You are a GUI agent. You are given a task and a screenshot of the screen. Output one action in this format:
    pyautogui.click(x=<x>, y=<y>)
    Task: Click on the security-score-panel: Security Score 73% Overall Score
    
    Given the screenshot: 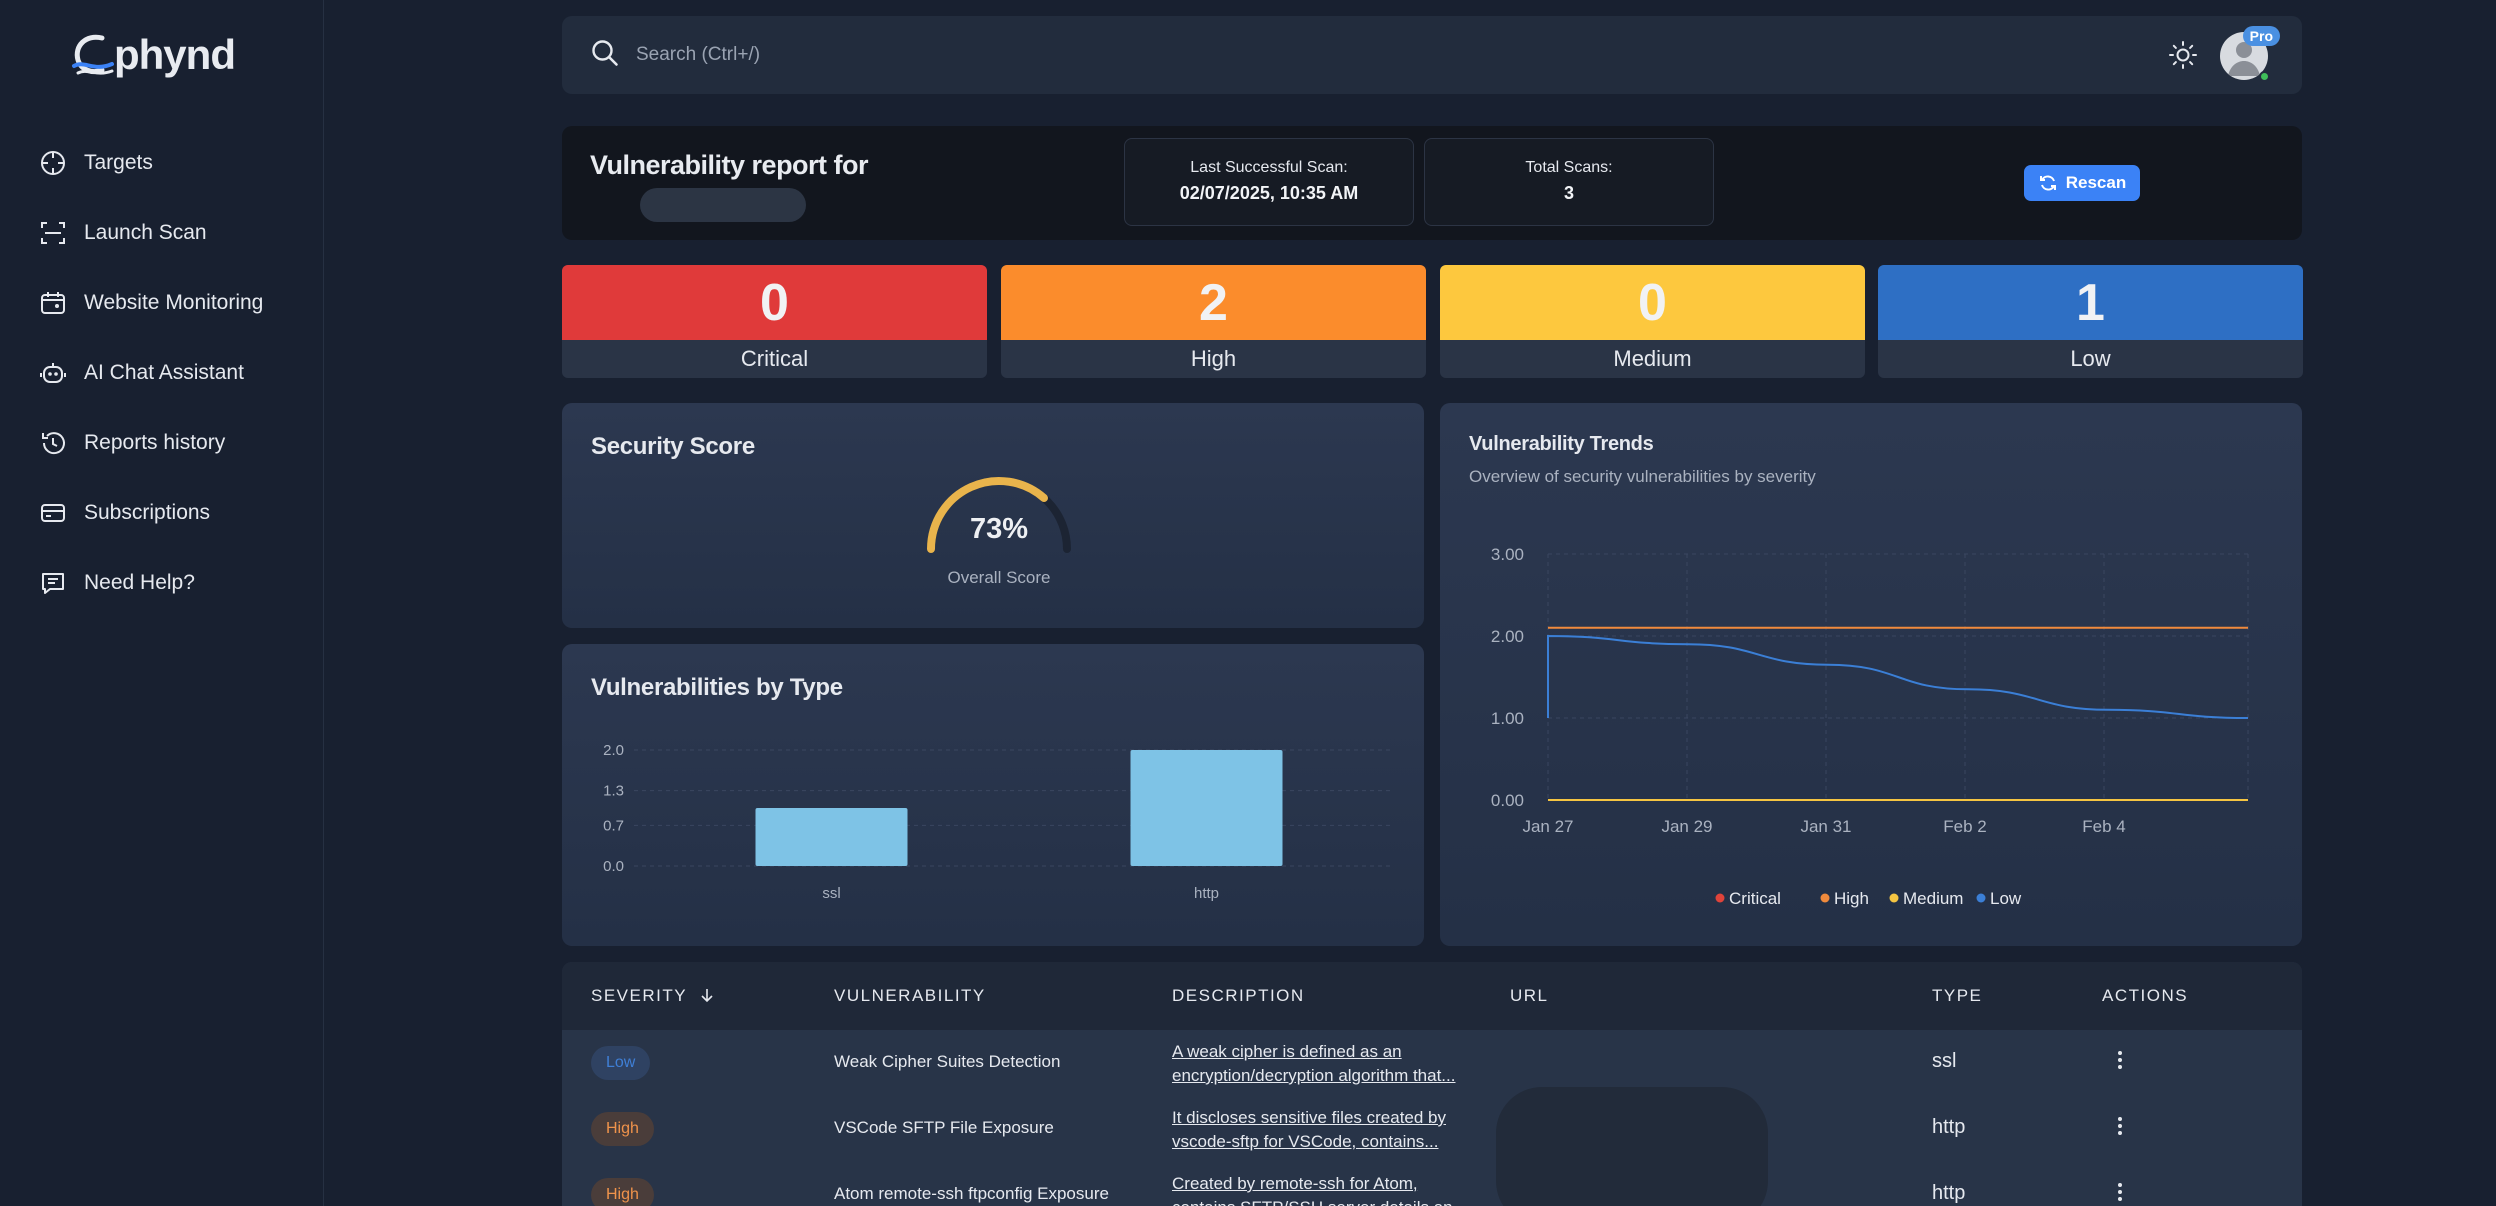 What is the action you would take?
    pyautogui.click(x=993, y=515)
    